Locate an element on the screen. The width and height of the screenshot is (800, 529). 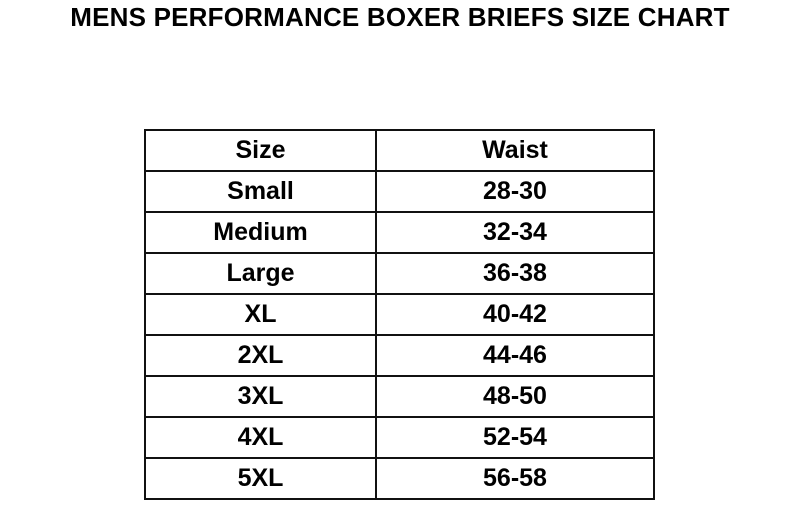
table-row: Medium 32-34 is located at coordinates (399, 232).